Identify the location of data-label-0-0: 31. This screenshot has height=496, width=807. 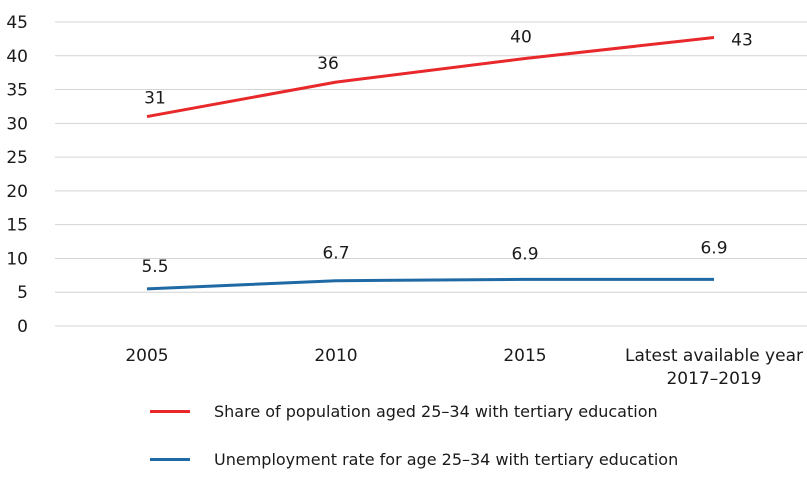
(155, 99).